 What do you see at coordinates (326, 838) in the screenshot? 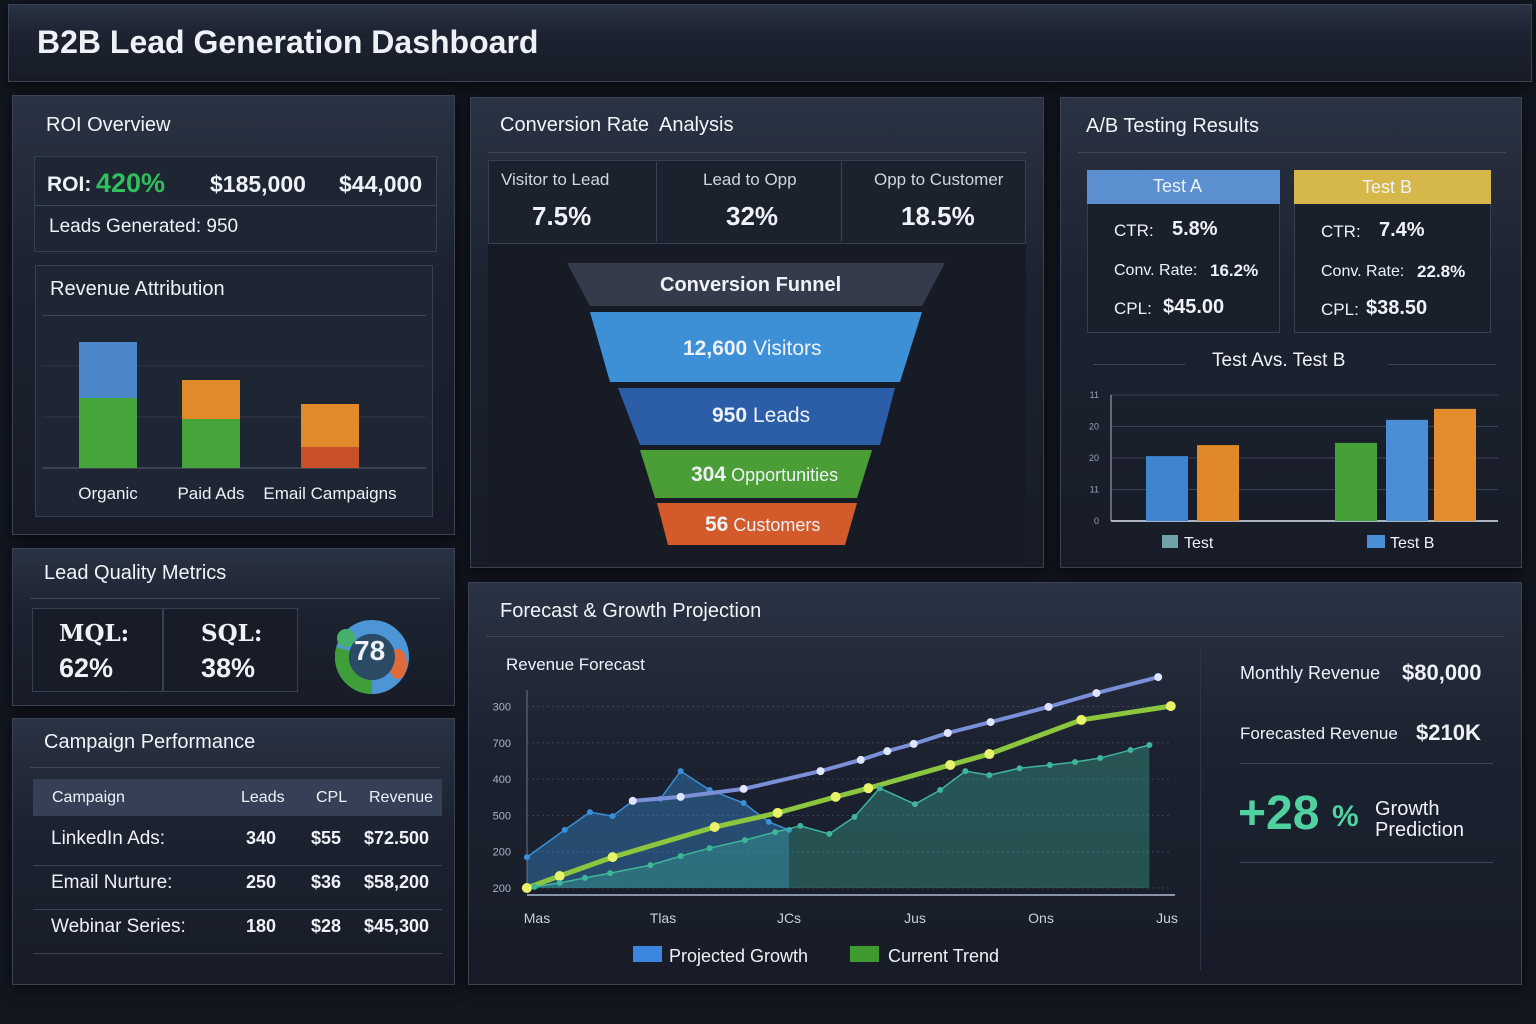
I see `campaign-cpl: $55` at bounding box center [326, 838].